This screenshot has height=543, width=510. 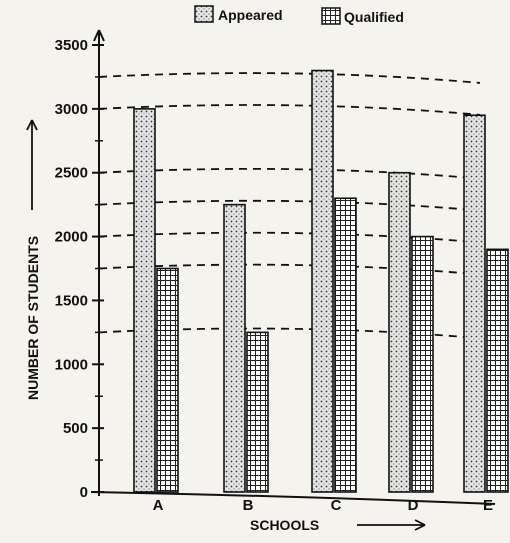 I want to click on bar-appeared-b, so click(x=234, y=348).